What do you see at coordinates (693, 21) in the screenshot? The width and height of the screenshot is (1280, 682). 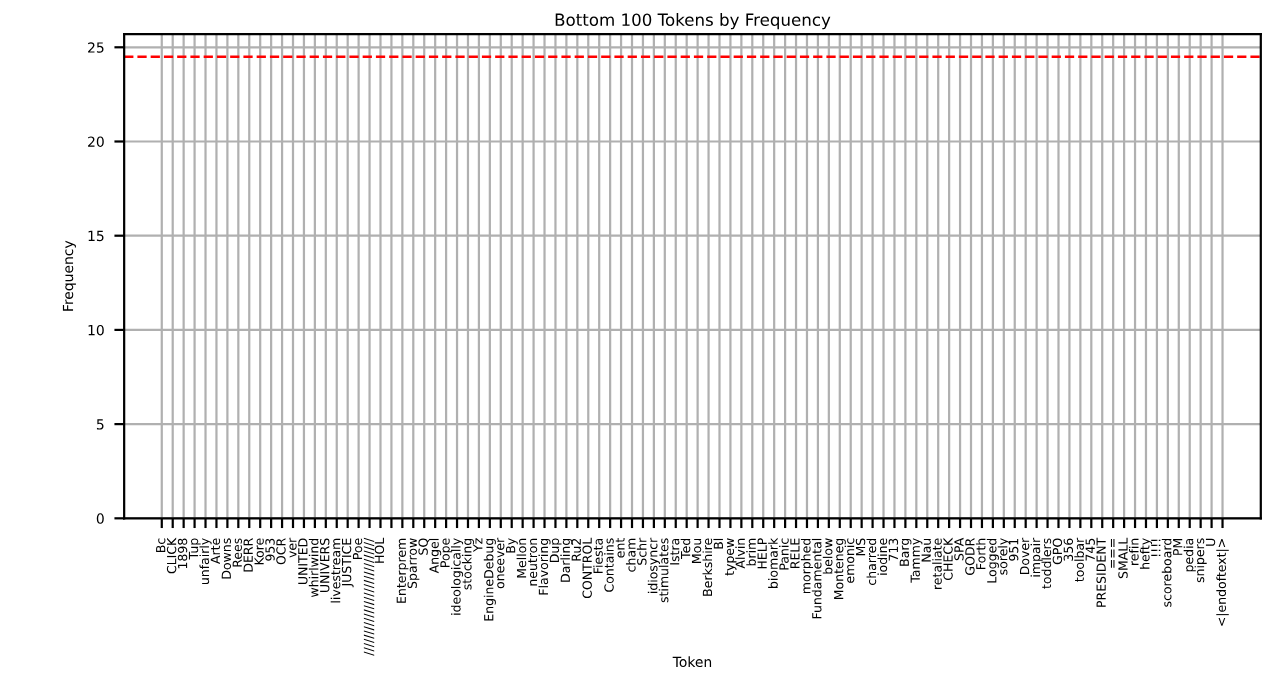 I see `chart-title: Bottom 100 Tokens by Frequency` at bounding box center [693, 21].